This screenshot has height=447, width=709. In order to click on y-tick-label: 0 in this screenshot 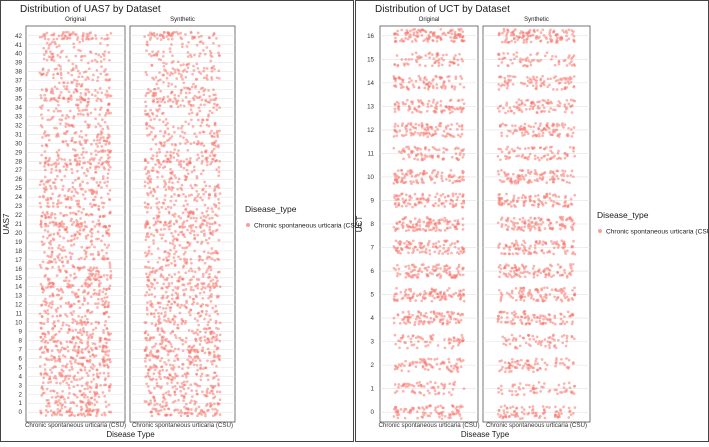, I will do `click(21, 412)`.